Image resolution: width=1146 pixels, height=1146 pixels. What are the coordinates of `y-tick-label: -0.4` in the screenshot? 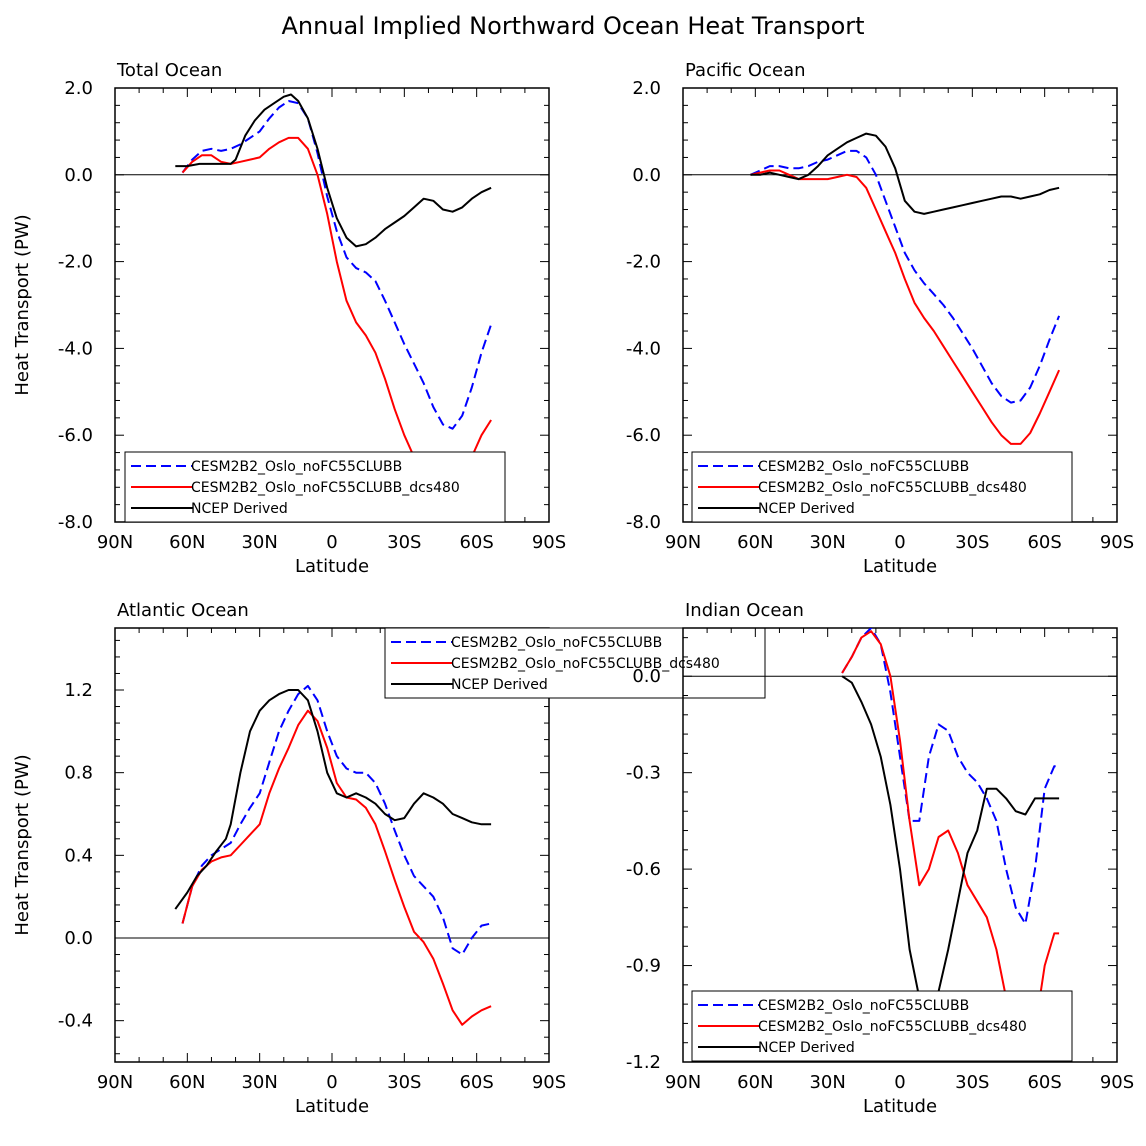 It's located at (75, 1021).